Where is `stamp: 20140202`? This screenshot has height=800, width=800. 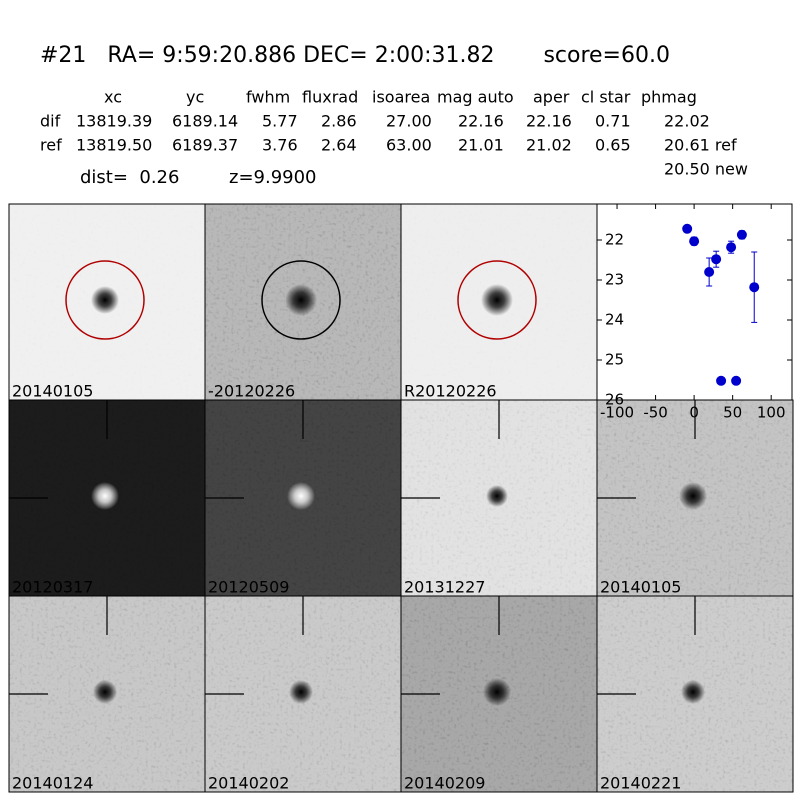
stamp: 20140202 is located at coordinates (303, 694).